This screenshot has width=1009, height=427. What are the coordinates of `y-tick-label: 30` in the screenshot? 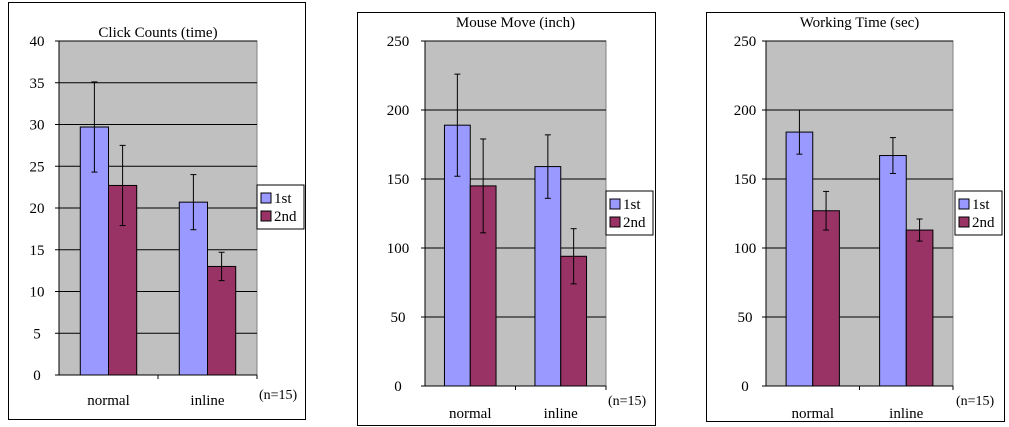 It's located at (37, 126).